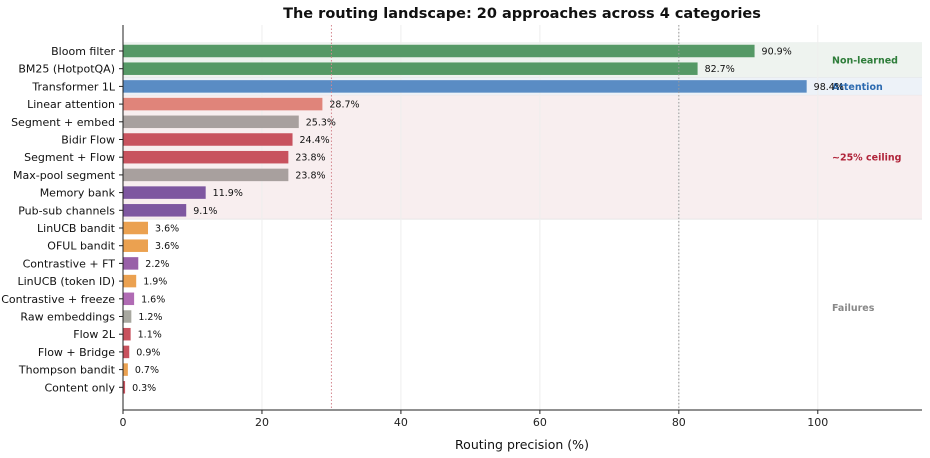 This screenshot has width=930, height=458. Describe the element at coordinates (865, 60) in the screenshot. I see `band-label-0: Non-learned` at that location.